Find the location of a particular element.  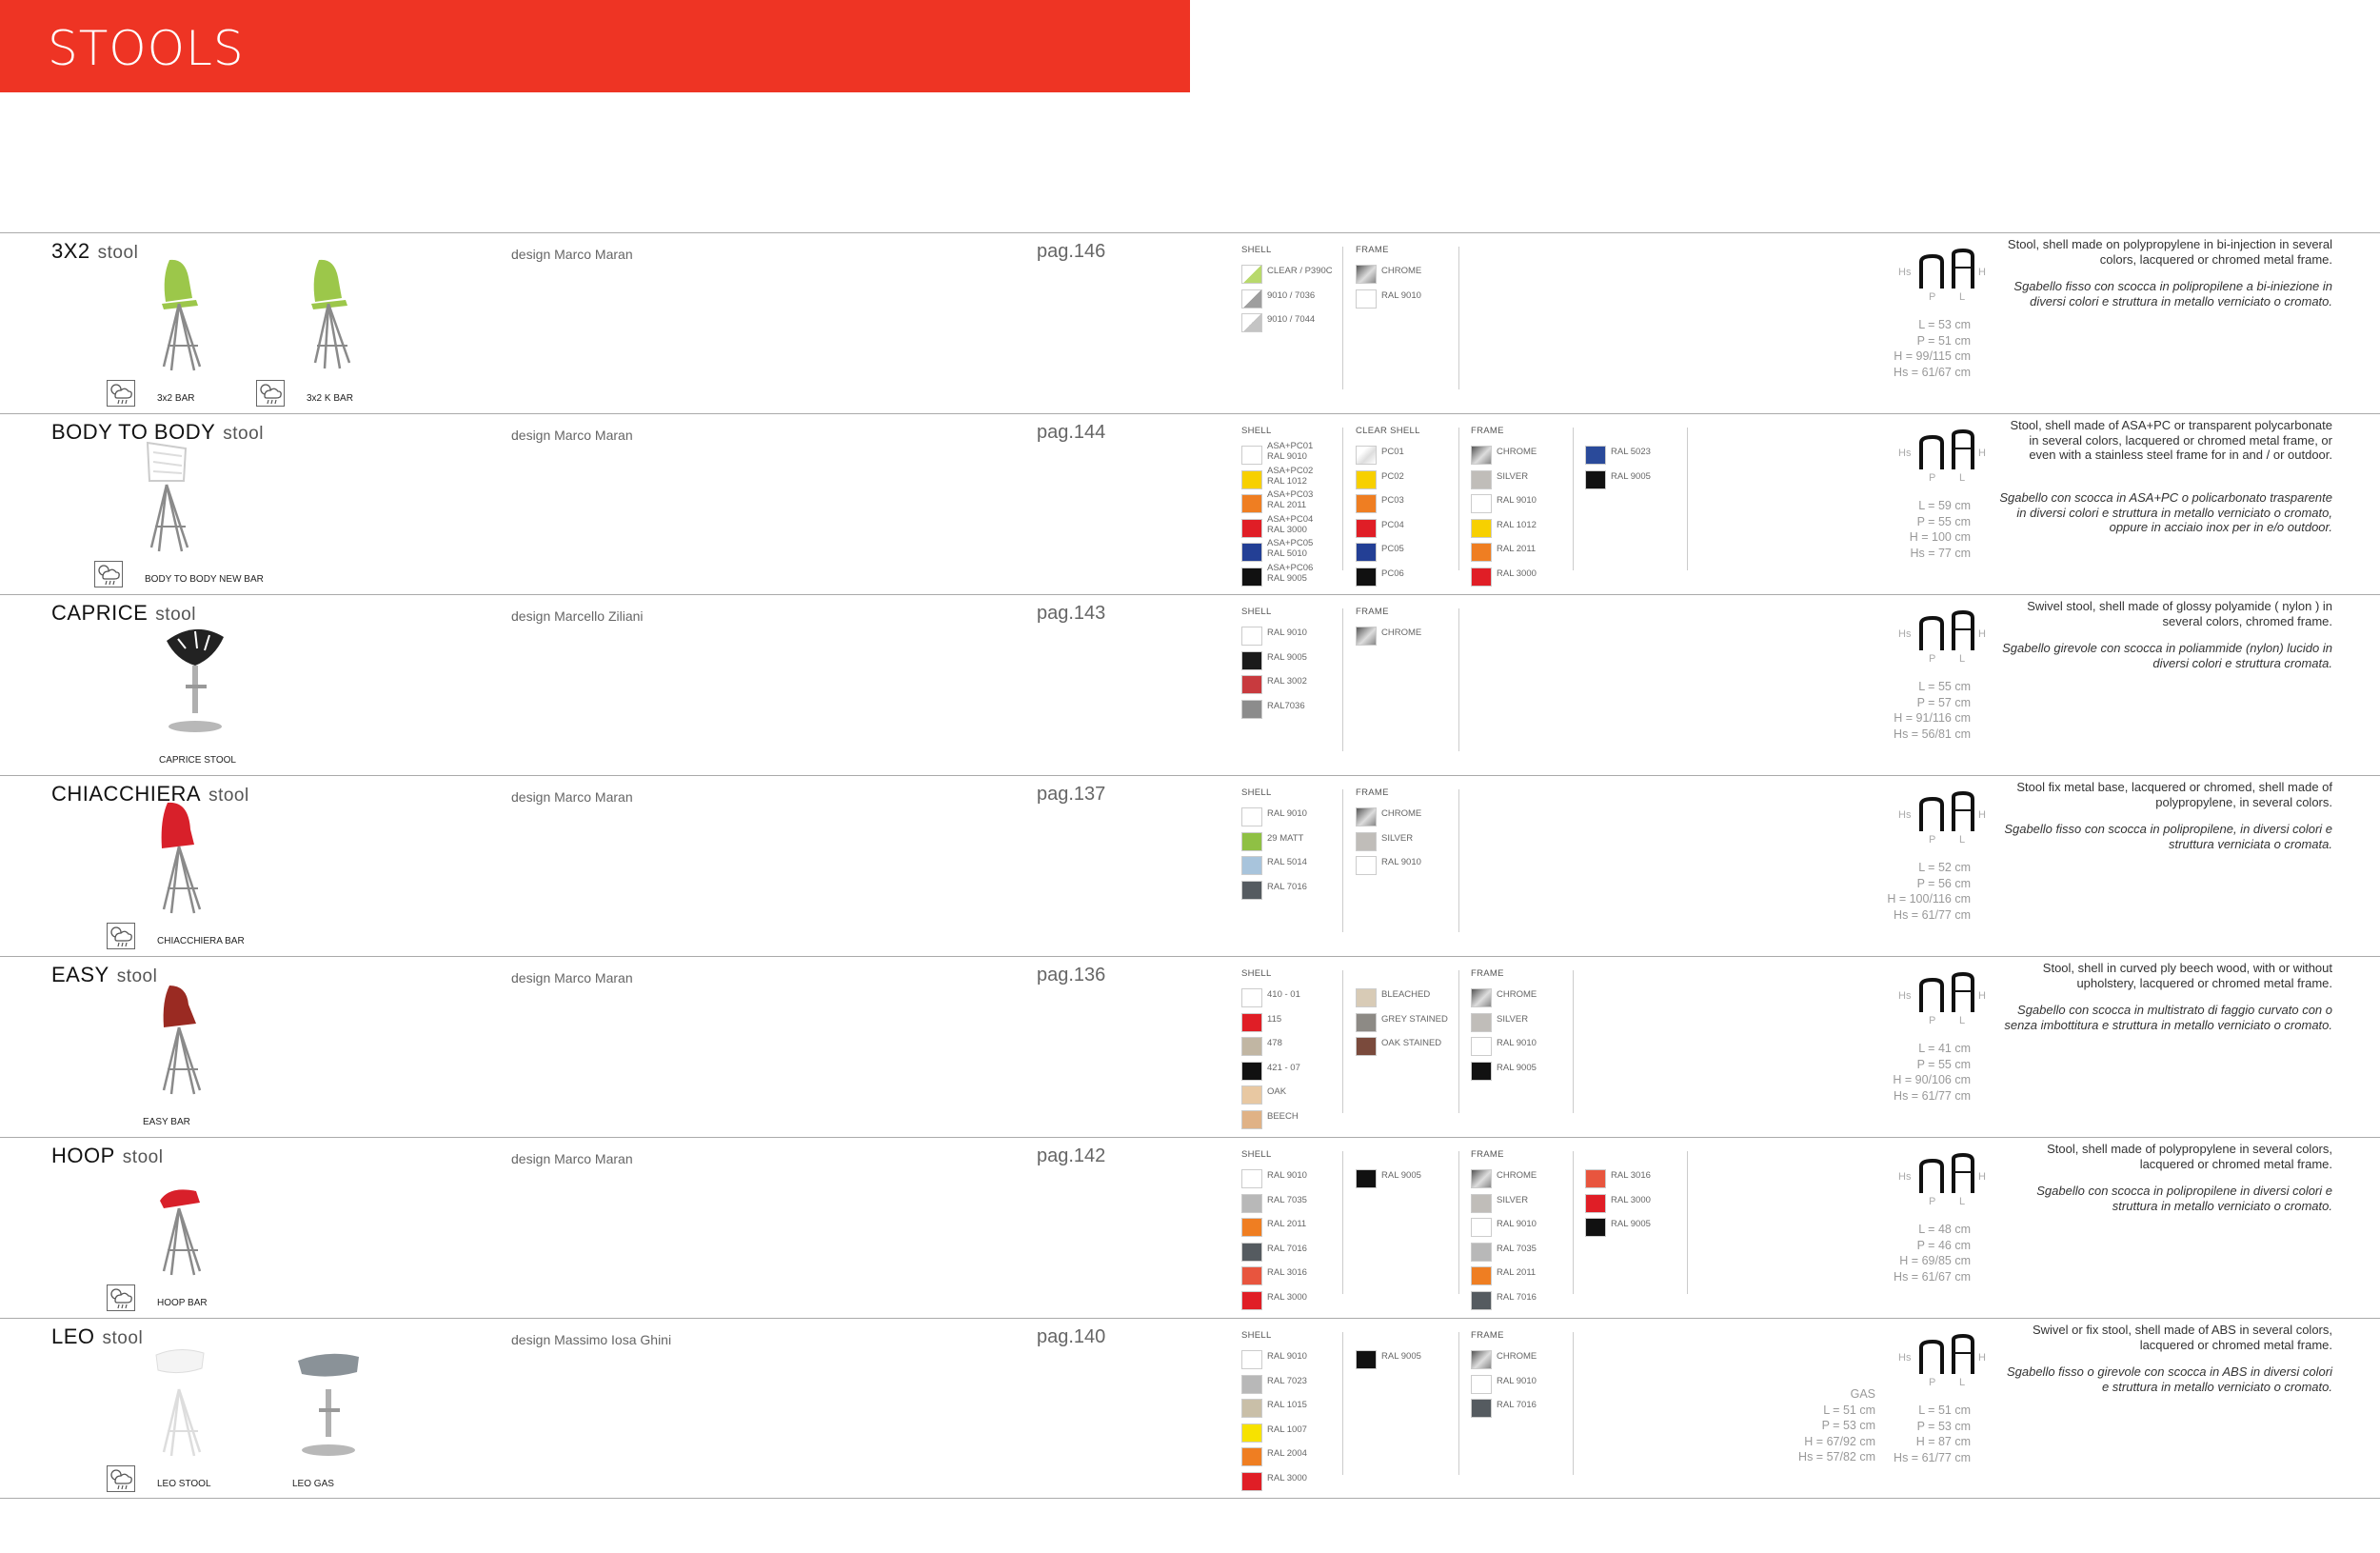

dimension-line: P = 46 cm is located at coordinates (1943, 1245).